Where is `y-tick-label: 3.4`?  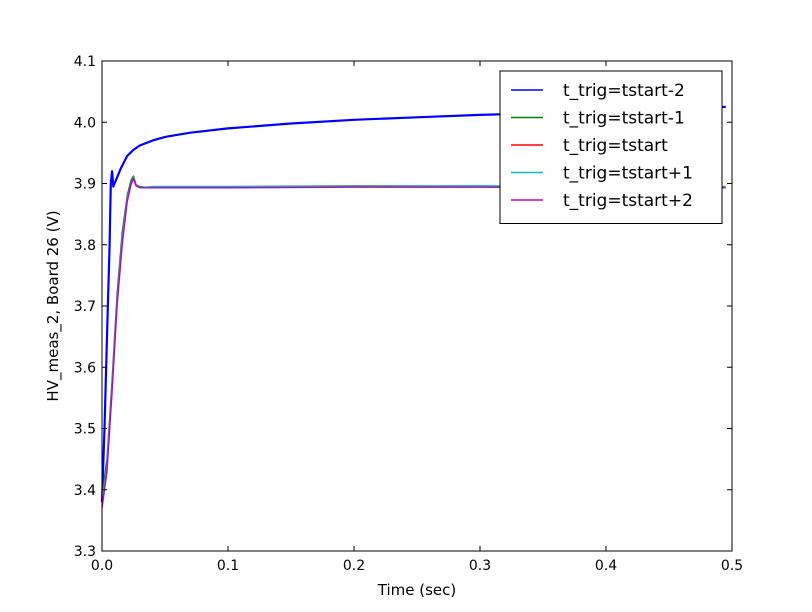 y-tick-label: 3.4 is located at coordinates (85, 491).